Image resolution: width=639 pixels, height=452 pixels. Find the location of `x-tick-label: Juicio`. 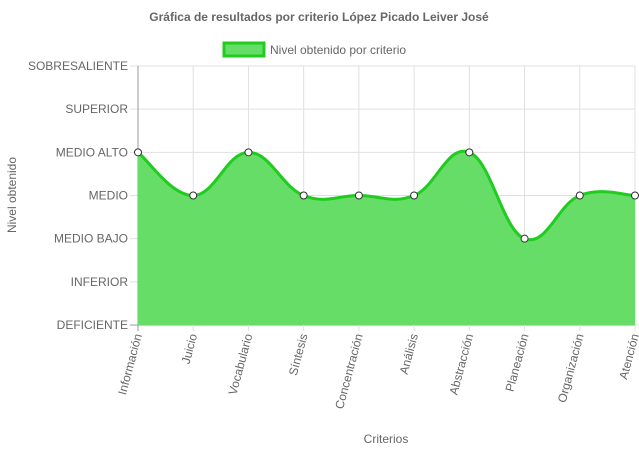

x-tick-label: Juicio is located at coordinates (190, 349).